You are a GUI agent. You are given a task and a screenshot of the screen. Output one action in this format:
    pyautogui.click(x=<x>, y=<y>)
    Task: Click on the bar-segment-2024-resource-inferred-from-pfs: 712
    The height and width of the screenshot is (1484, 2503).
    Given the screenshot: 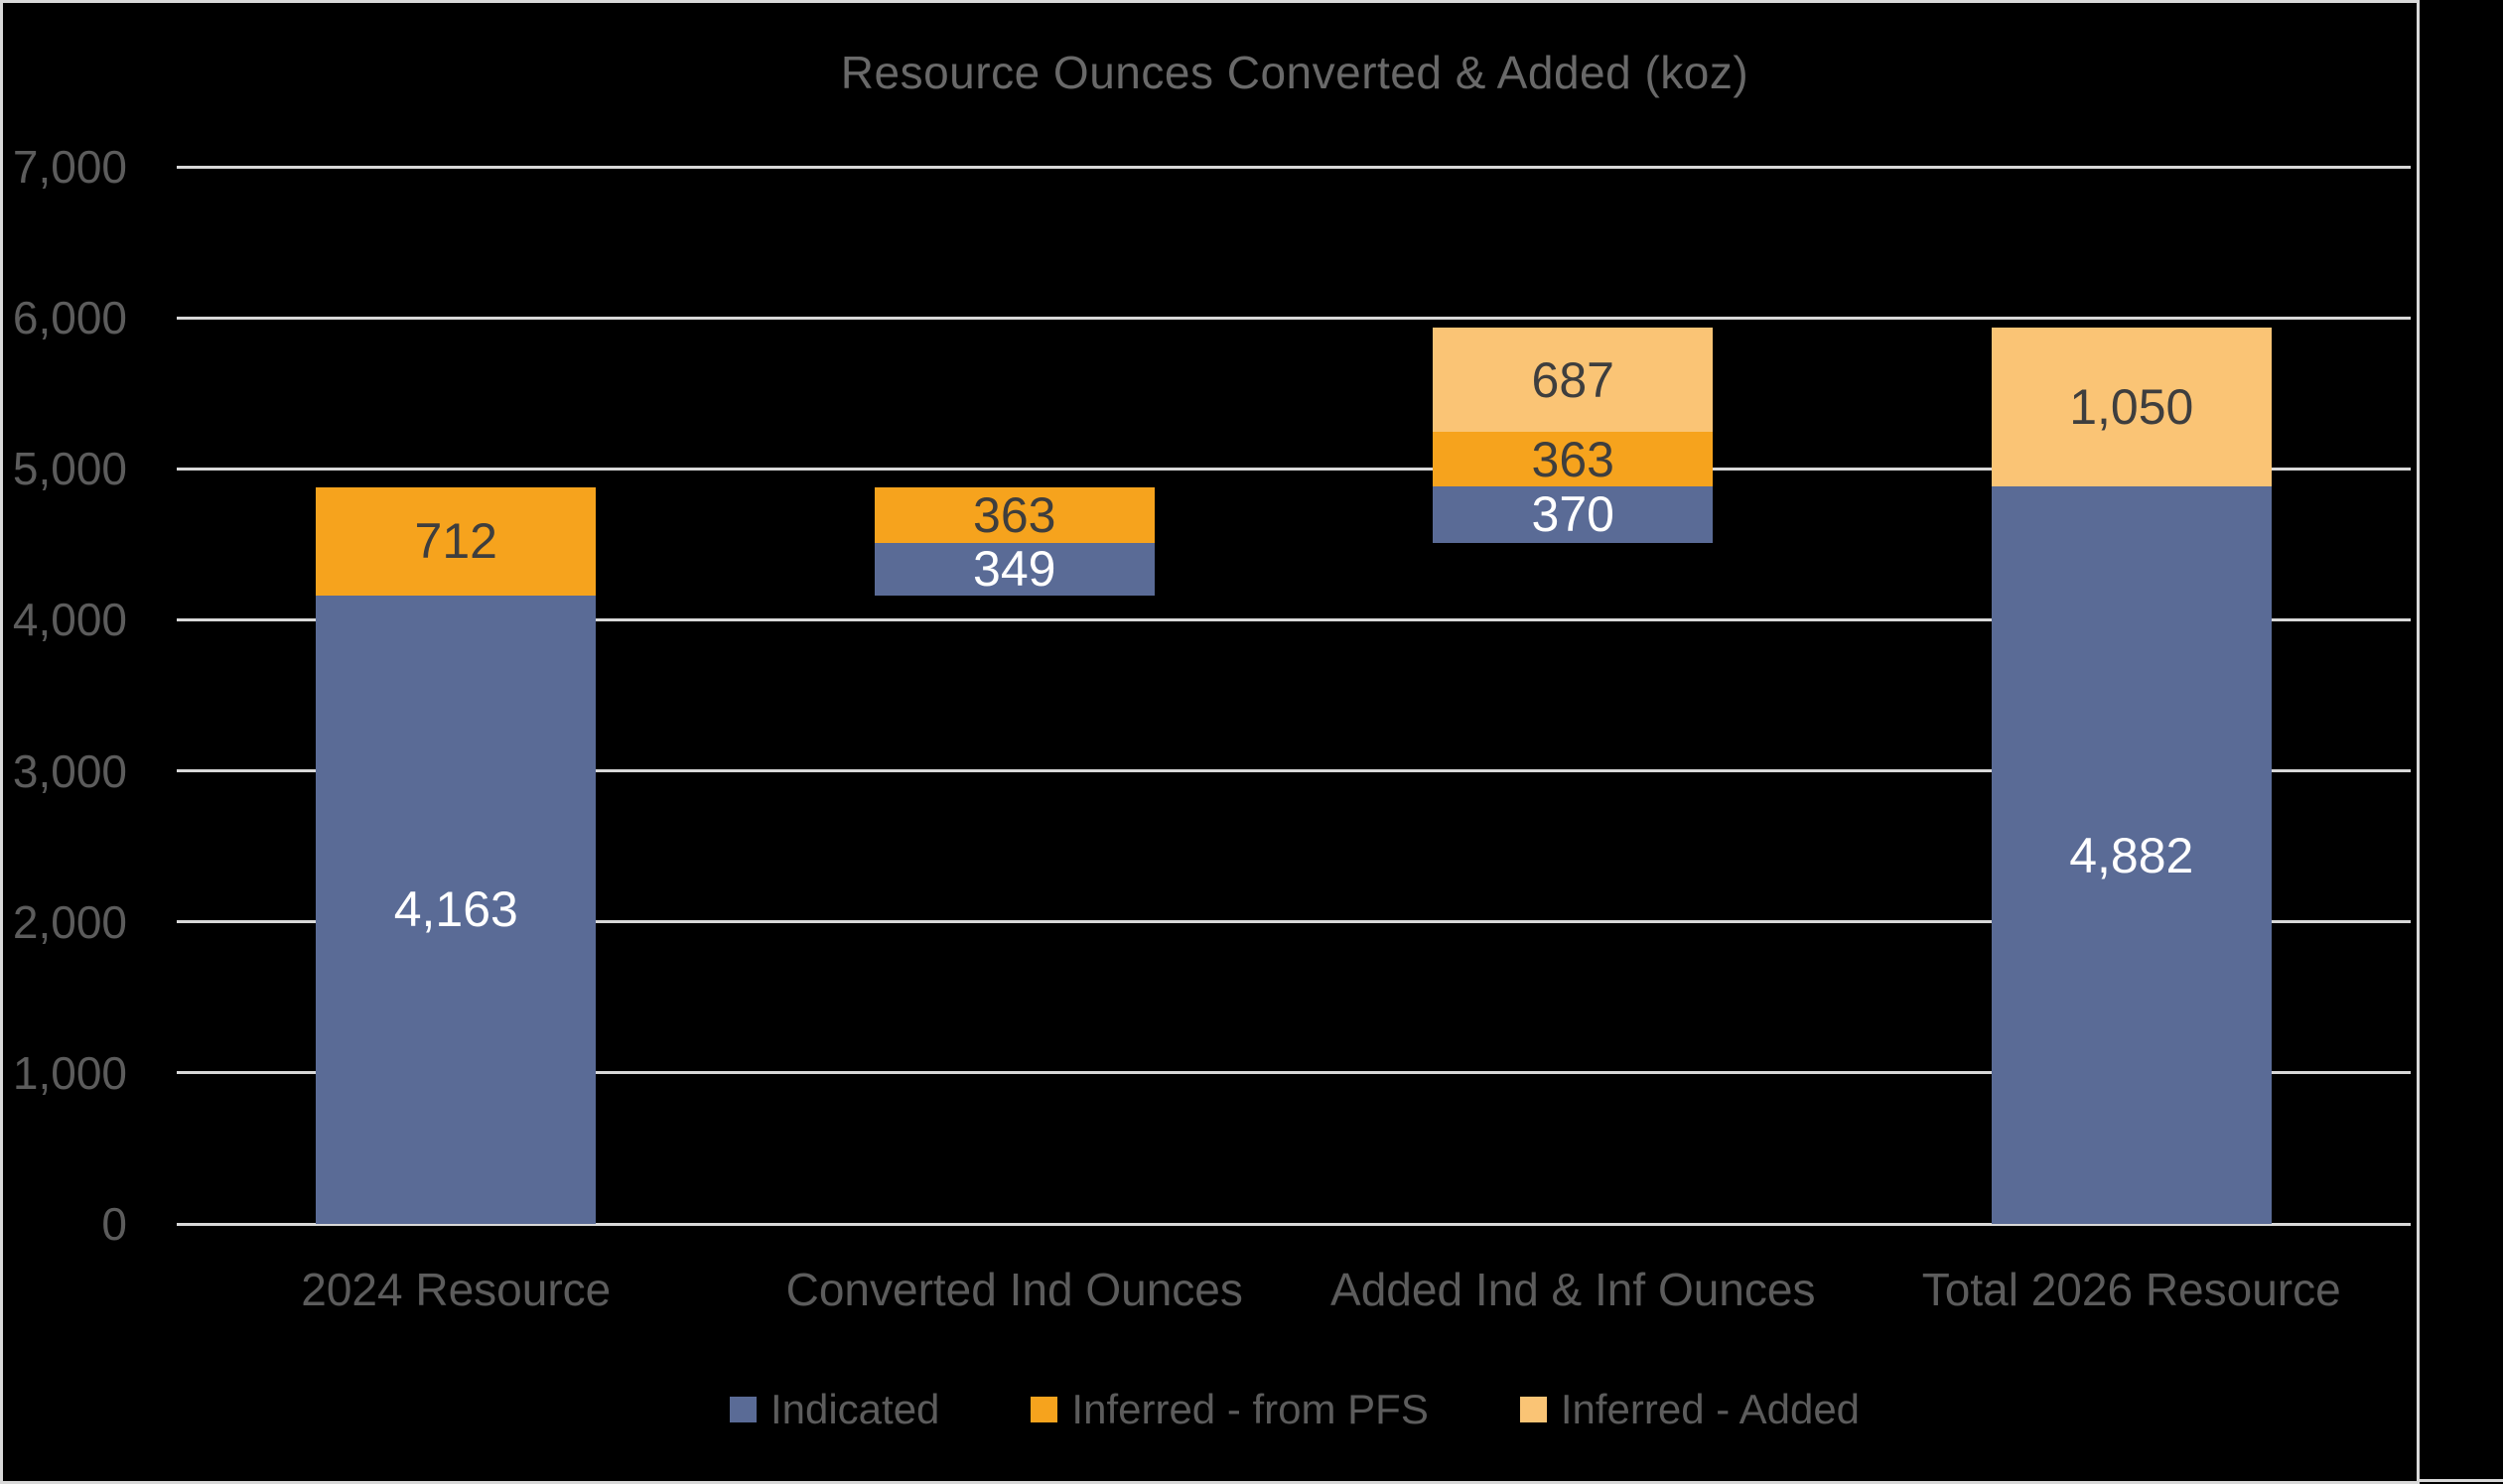 What is the action you would take?
    pyautogui.click(x=456, y=541)
    